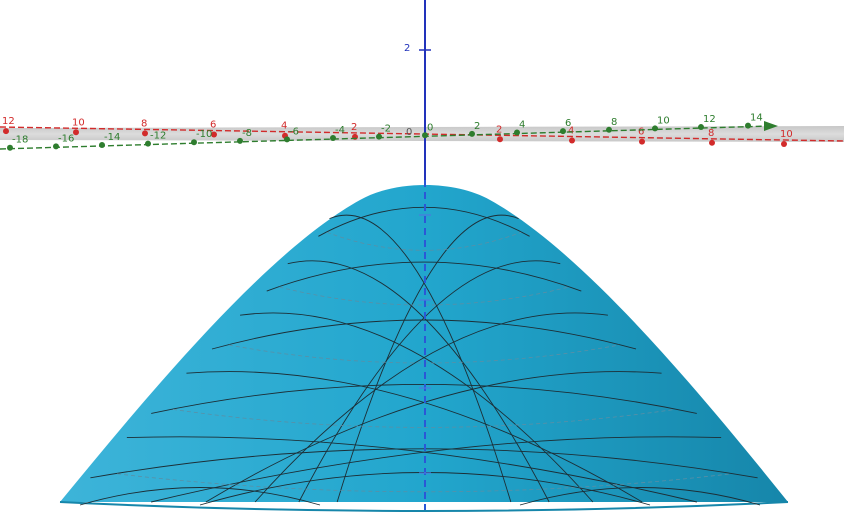 This screenshot has height=530, width=844. Describe the element at coordinates (409, 132) in the screenshot. I see `origin-label: 0` at that location.